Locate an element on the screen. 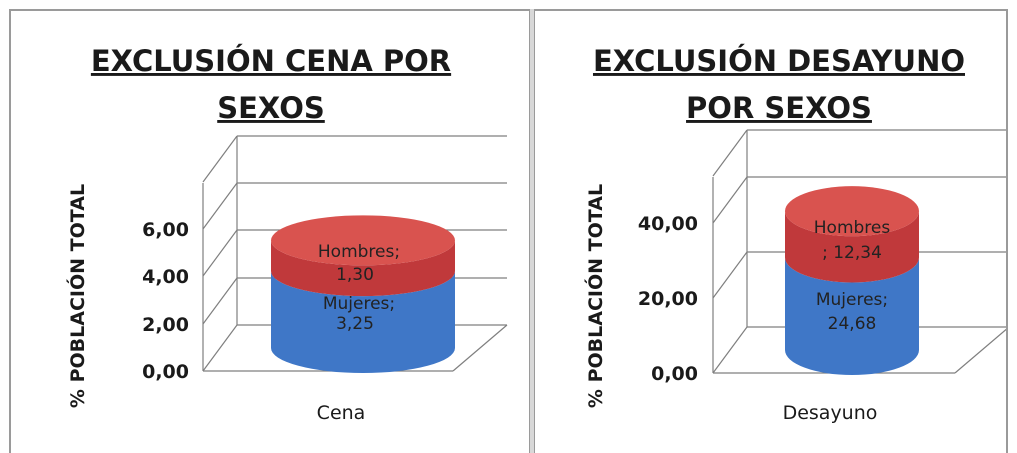 Image resolution: width=1017 pixels, height=453 pixels. data-label-hombres: ; 12,34 is located at coordinates (852, 253).